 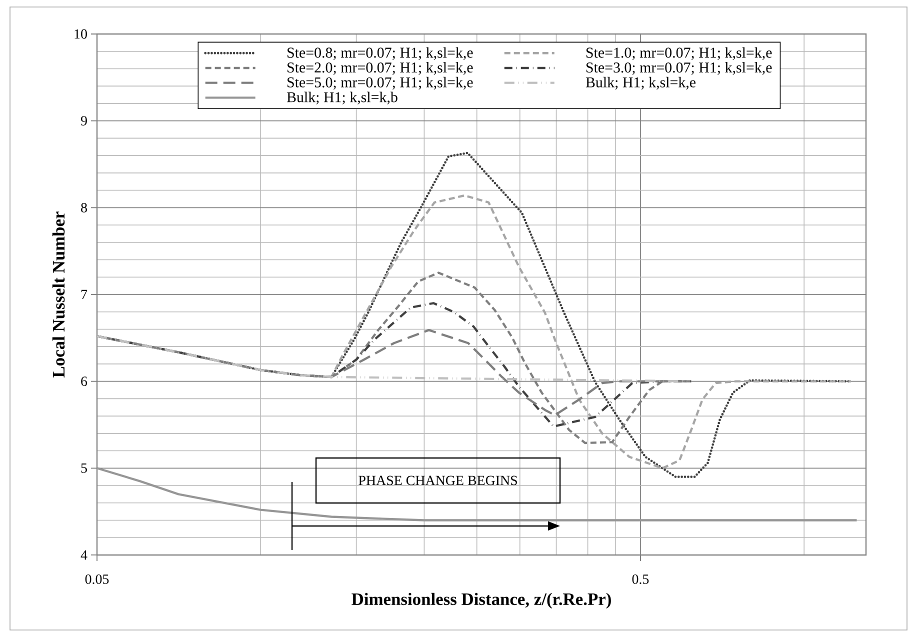 What do you see at coordinates (84, 295) in the screenshot?
I see `y-tick-label: 7` at bounding box center [84, 295].